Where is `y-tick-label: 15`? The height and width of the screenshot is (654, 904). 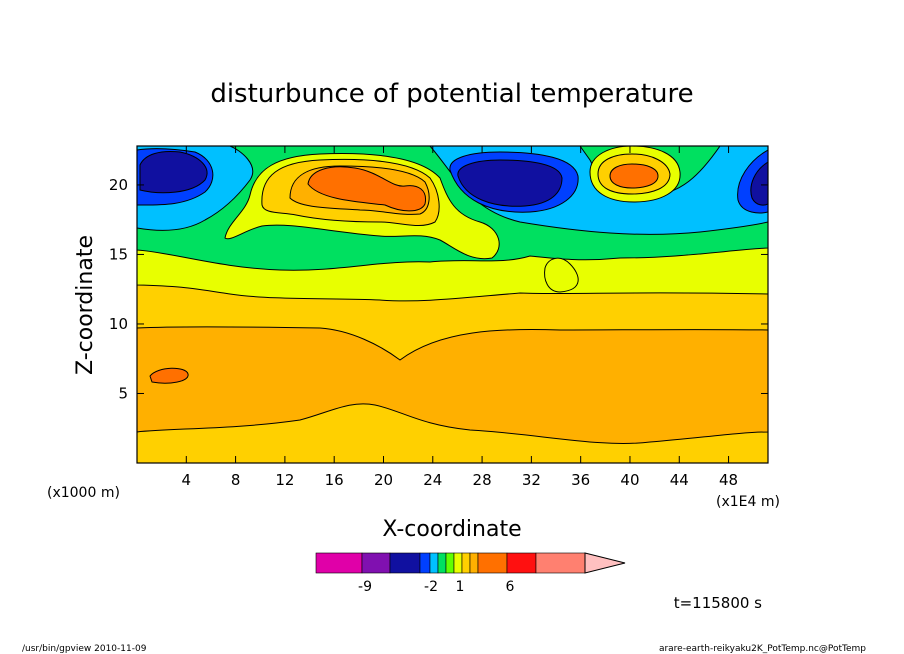
y-tick-label: 15 is located at coordinates (118, 254).